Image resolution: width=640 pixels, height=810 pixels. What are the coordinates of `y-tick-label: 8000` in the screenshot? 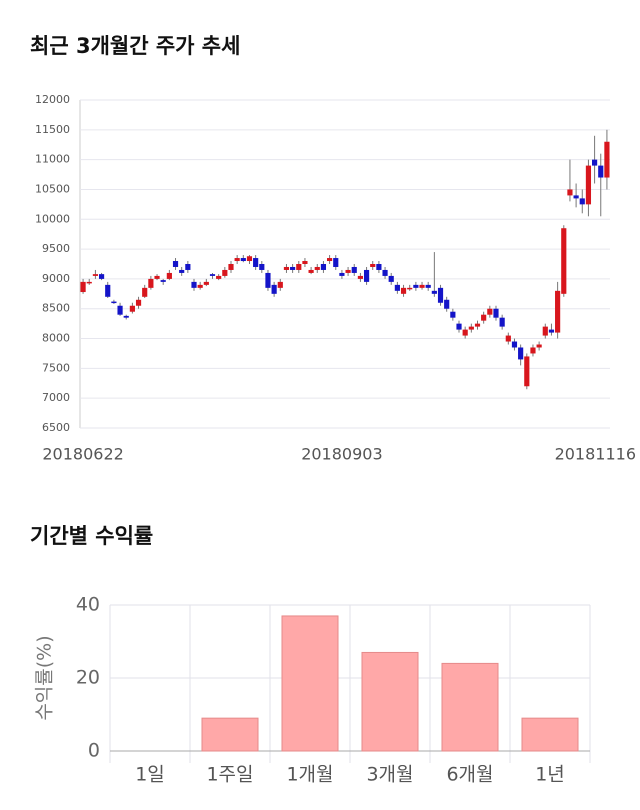 It's located at (56, 338).